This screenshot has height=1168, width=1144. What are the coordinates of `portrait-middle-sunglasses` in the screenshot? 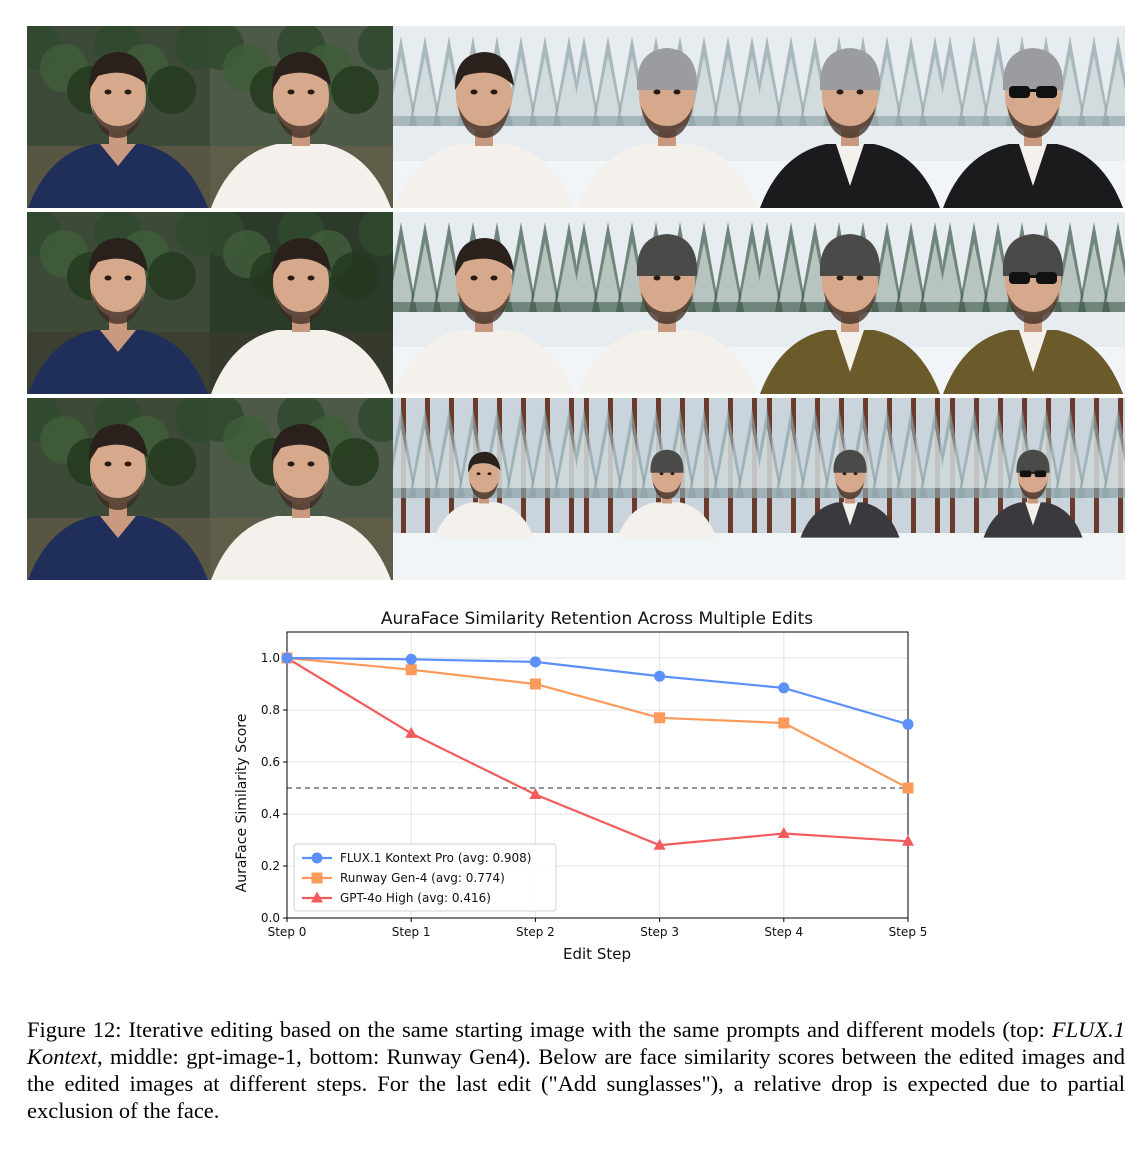 It's located at (1033, 303).